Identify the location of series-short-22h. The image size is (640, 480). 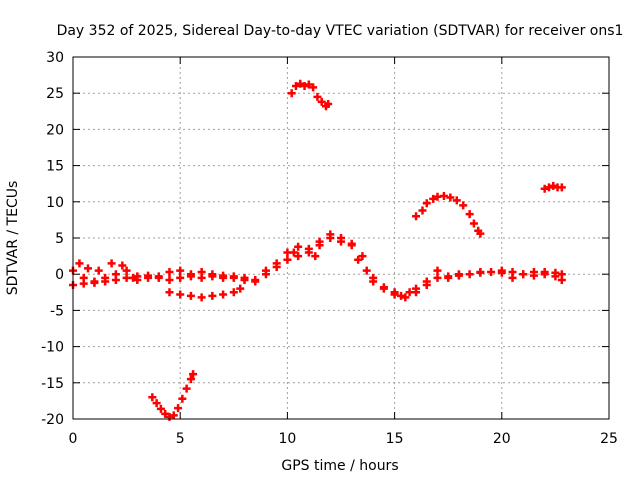
(553, 187).